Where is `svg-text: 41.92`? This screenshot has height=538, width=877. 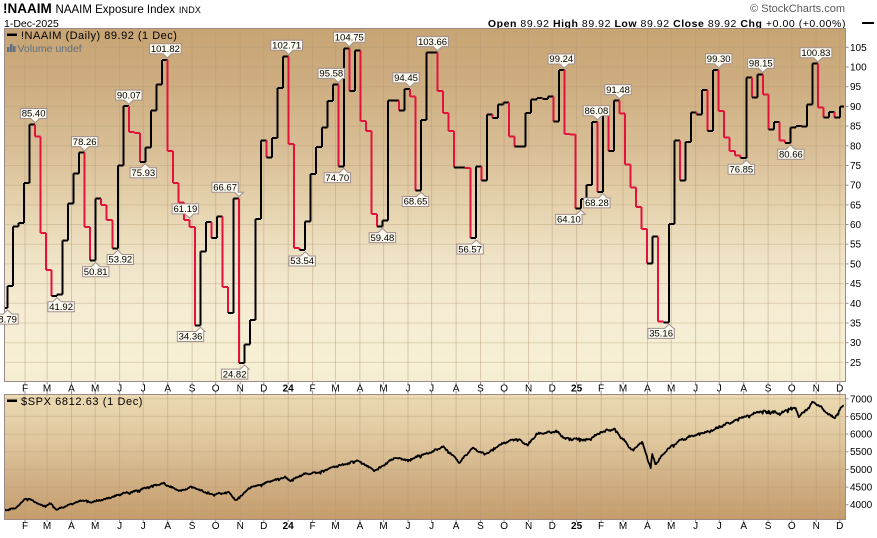
svg-text: 41.92 is located at coordinates (61, 307).